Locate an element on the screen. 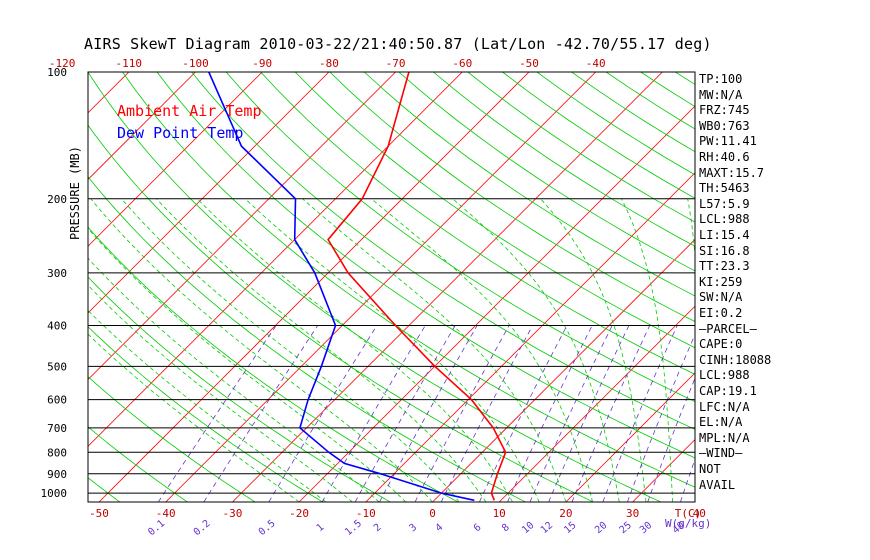 The width and height of the screenshot is (870, 560). stat-item: EL:N/A is located at coordinates (721, 422).